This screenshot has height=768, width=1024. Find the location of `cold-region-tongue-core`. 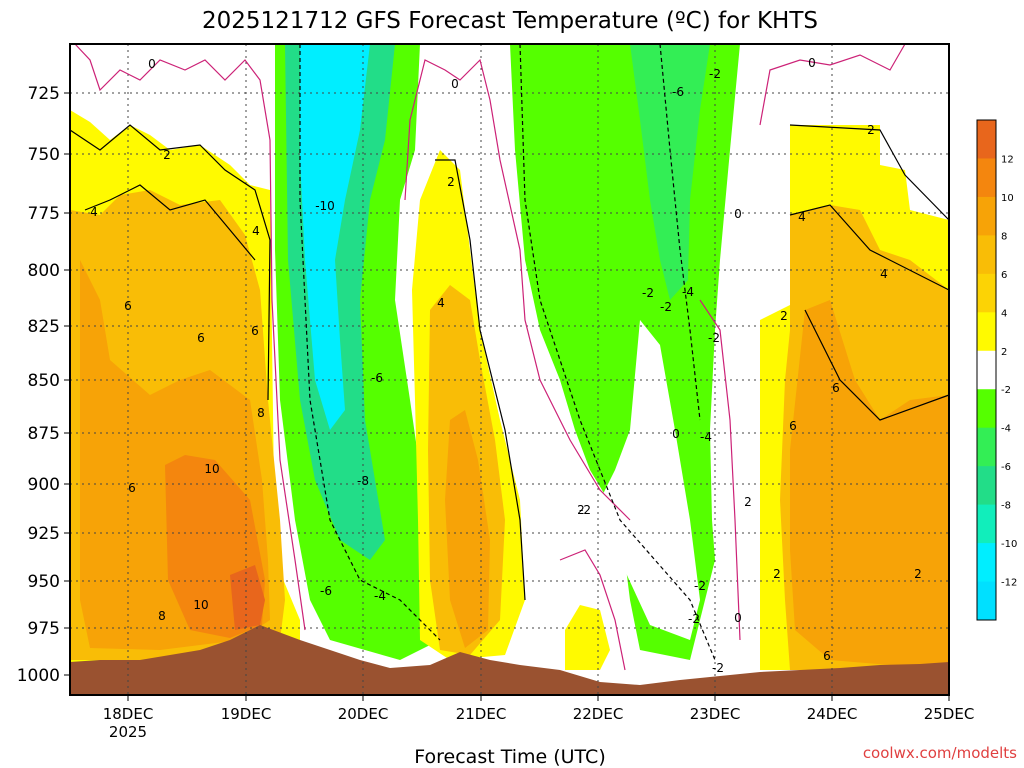

cold-region-tongue-core is located at coordinates (335, 237).